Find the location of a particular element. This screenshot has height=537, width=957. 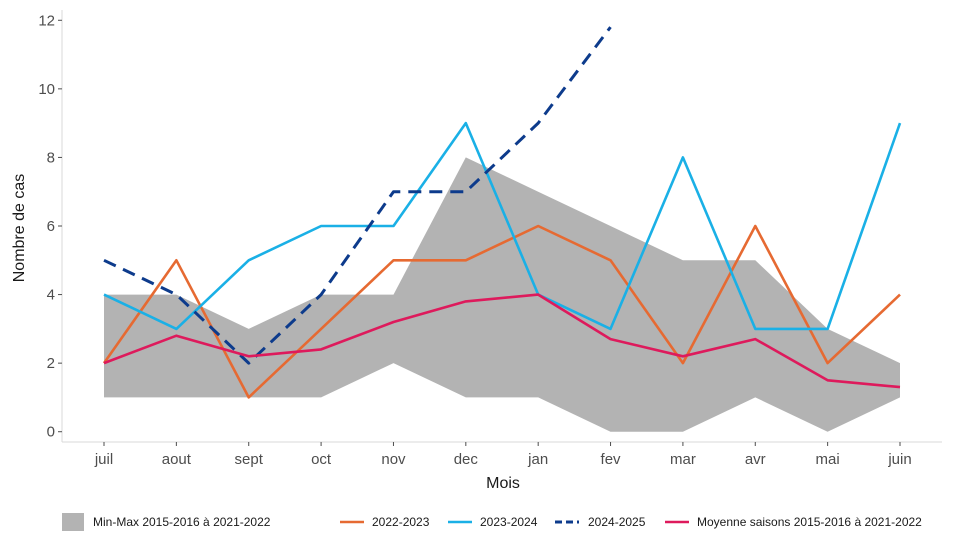

x-tick-label: sept is located at coordinates (249, 459).